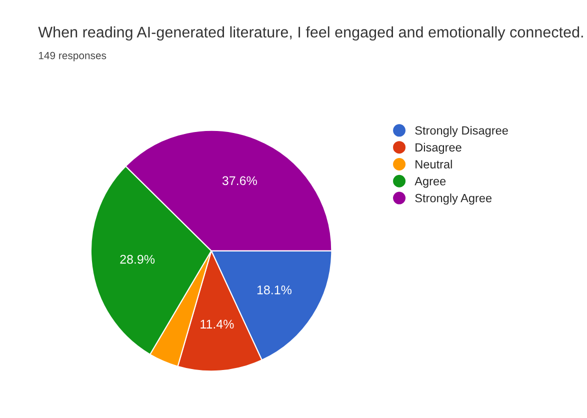 The height and width of the screenshot is (418, 587). What do you see at coordinates (274, 289) in the screenshot?
I see `data-label: 18.1%` at bounding box center [274, 289].